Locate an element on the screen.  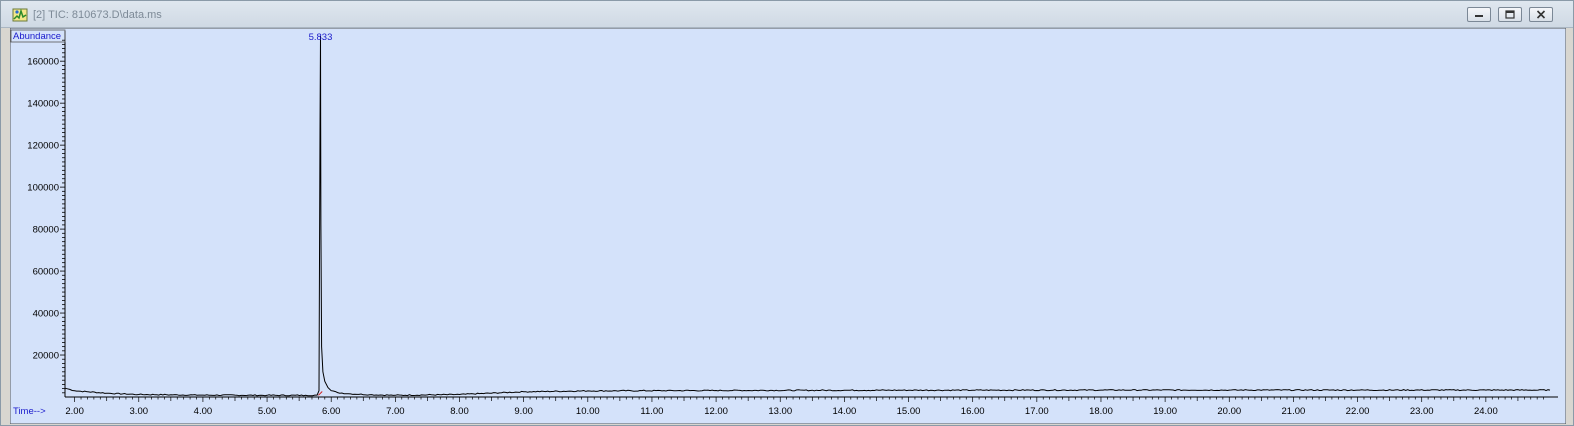
y-tick-label: 40000 is located at coordinates (46, 314).